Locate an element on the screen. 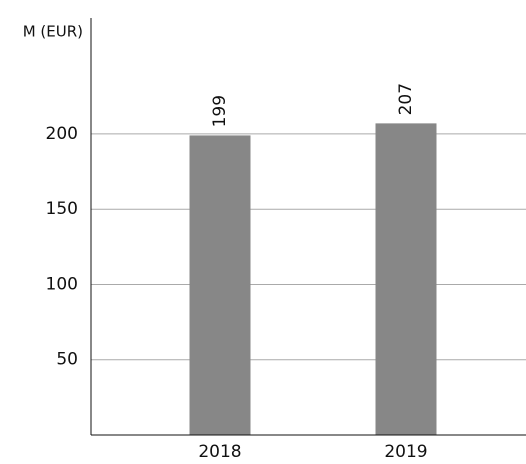  y-tick-label: 200 is located at coordinates (62, 134).